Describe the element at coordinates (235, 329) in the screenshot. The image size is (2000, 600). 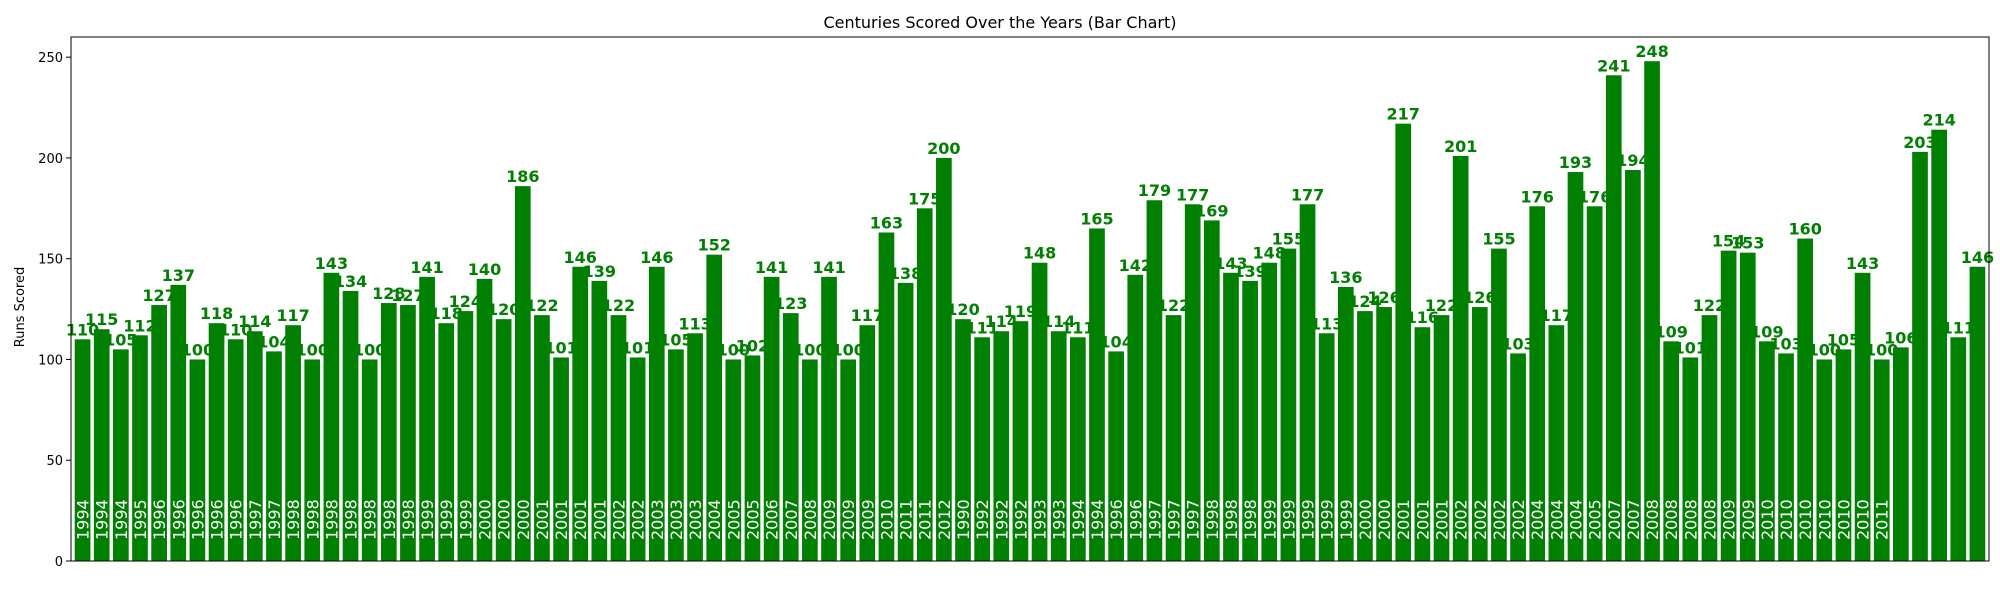
I see `bar-value-label: 110` at that location.